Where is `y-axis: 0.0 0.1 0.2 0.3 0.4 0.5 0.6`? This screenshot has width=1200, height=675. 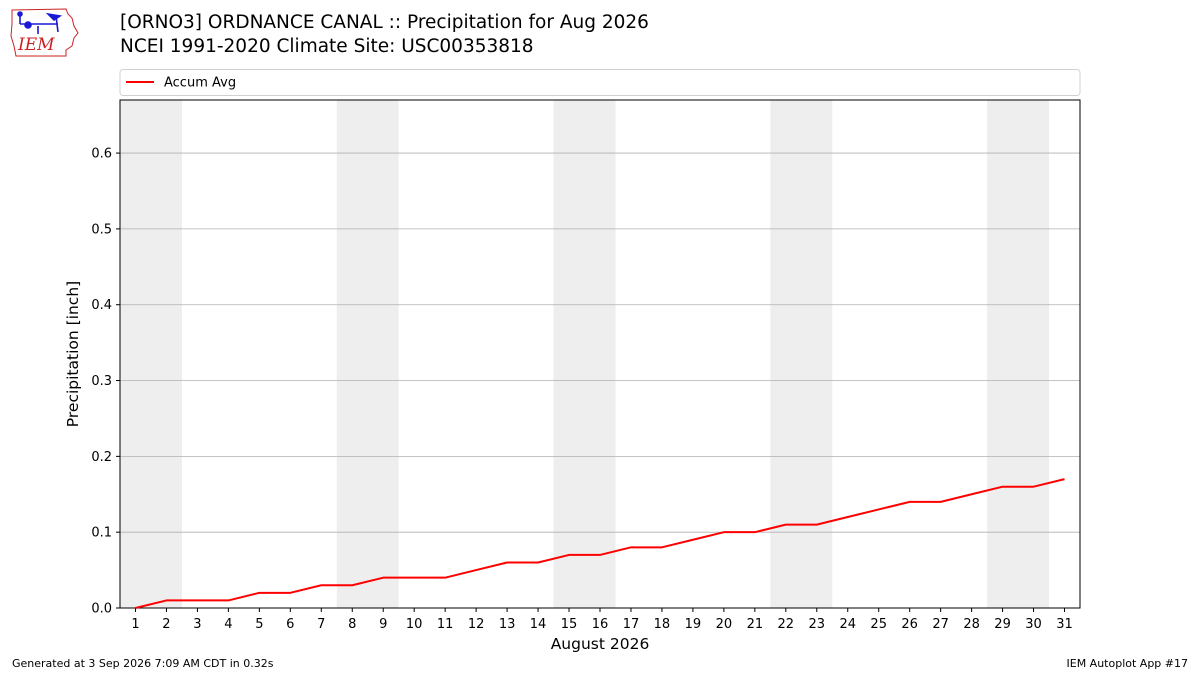
y-axis: 0.0 0.1 0.2 0.3 0.4 0.5 0.6 is located at coordinates (105, 382).